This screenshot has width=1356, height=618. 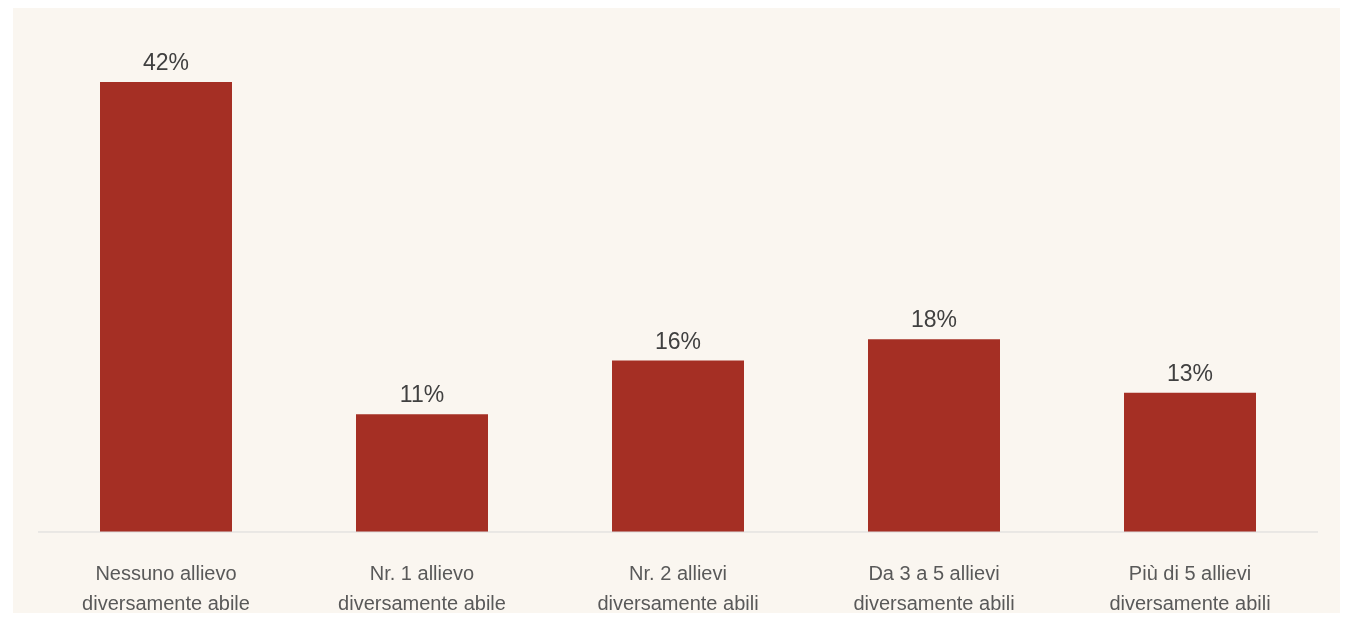 What do you see at coordinates (422, 588) in the screenshot?
I see `x-tick-label: Nr. 1 allievo diversamente abile` at bounding box center [422, 588].